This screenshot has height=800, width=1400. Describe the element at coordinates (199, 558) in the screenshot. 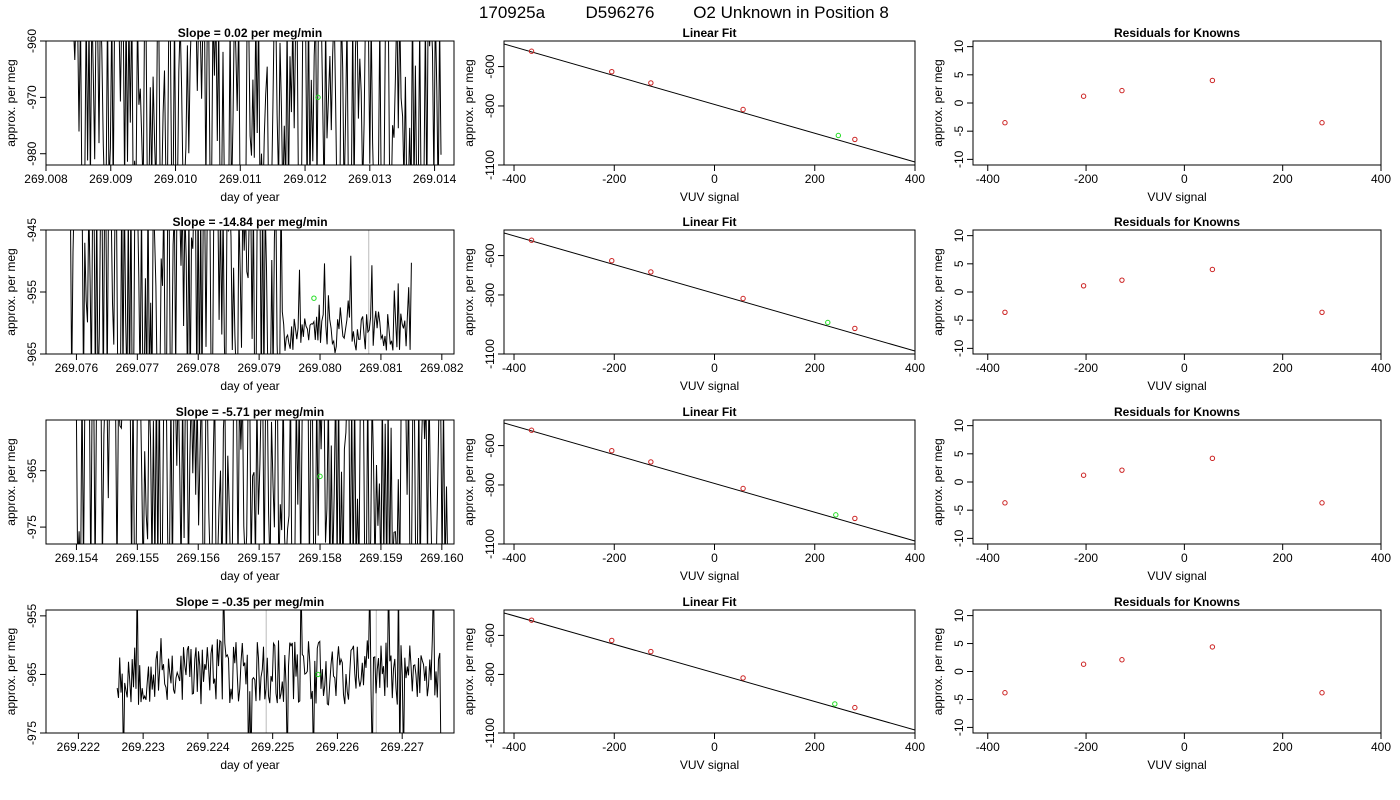

I see `x-tick-label: 269.156` at that location.